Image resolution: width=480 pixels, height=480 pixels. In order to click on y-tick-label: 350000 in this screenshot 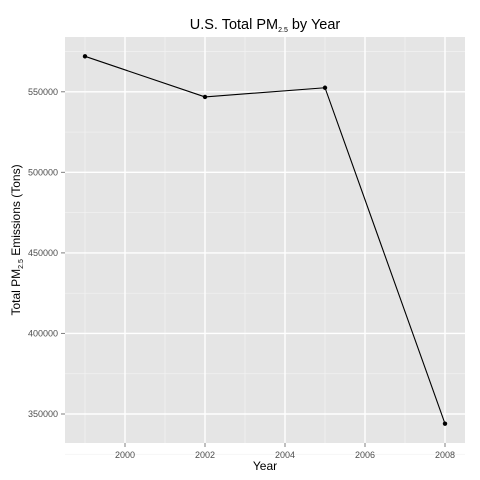, I will do `click(43, 414)`.